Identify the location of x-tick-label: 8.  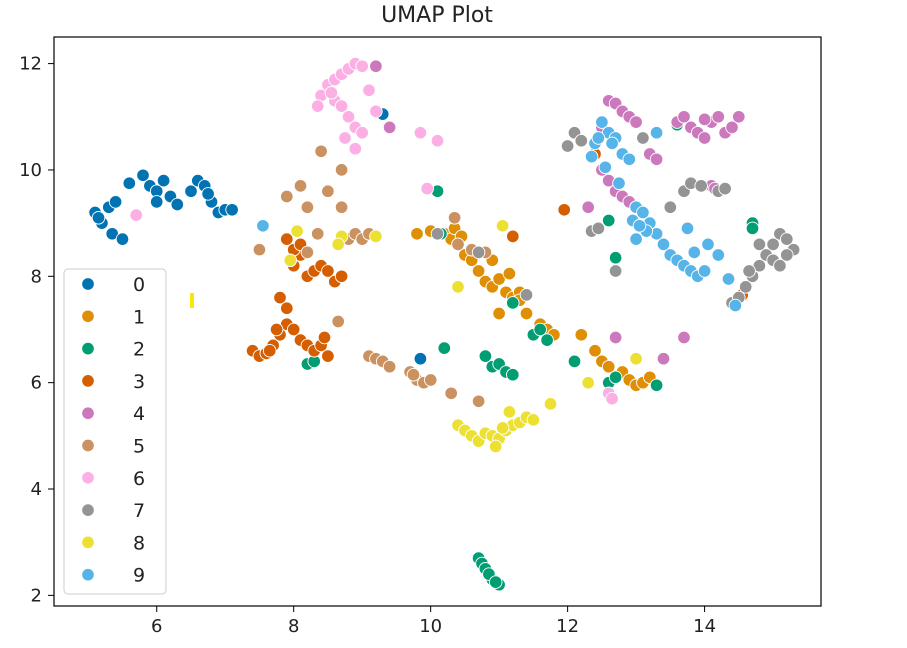
(293, 626).